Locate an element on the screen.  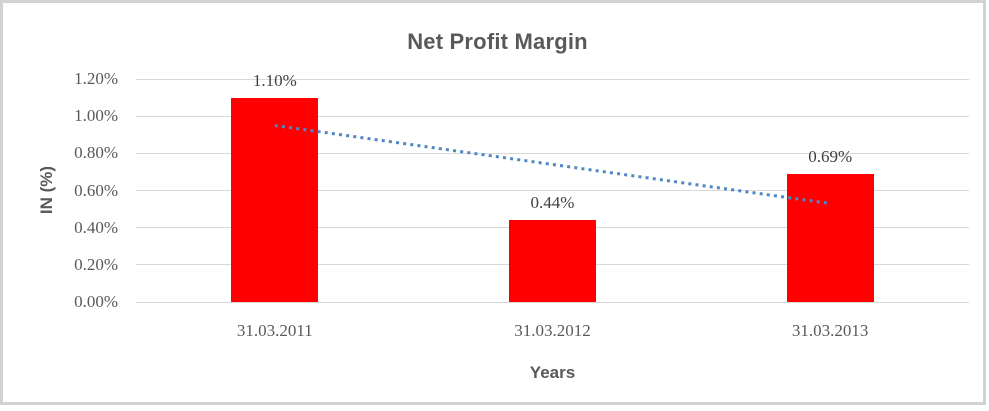
x-tick-label: 31.03.2013 is located at coordinates (830, 330).